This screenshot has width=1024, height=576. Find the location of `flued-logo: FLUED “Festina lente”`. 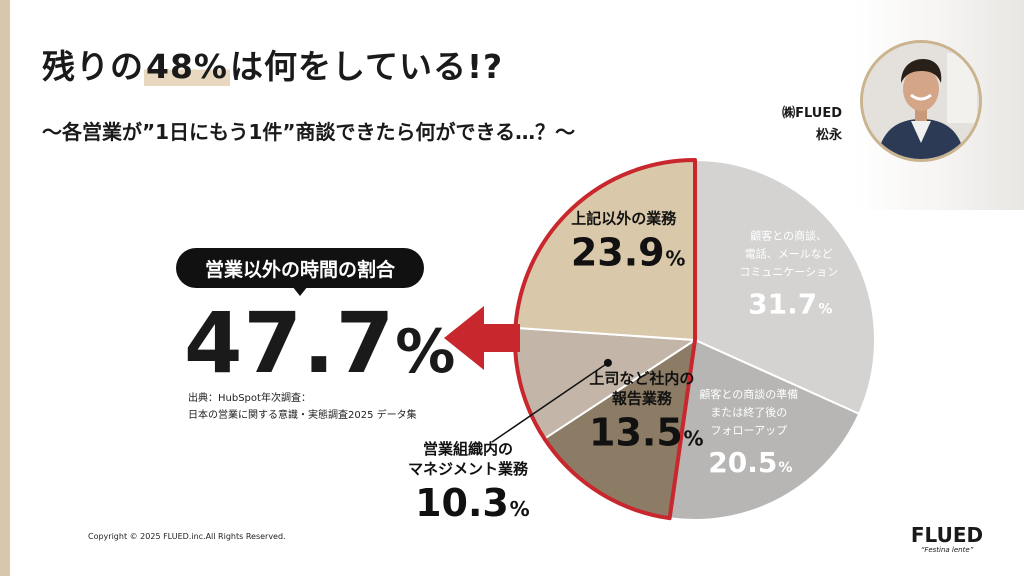

flued-logo: FLUED “Festina lente” is located at coordinates (947, 539).